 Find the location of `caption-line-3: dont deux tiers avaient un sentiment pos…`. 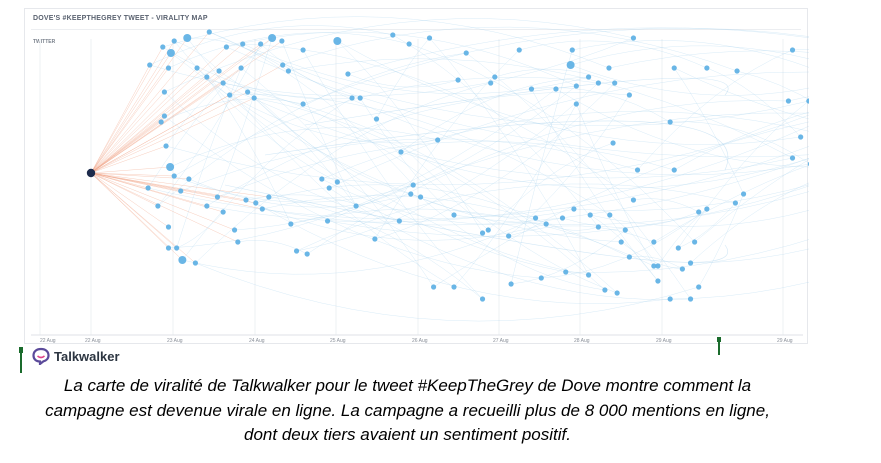

caption-line-3: dont deux tiers avaient un sentiment pos… is located at coordinates (407, 434).